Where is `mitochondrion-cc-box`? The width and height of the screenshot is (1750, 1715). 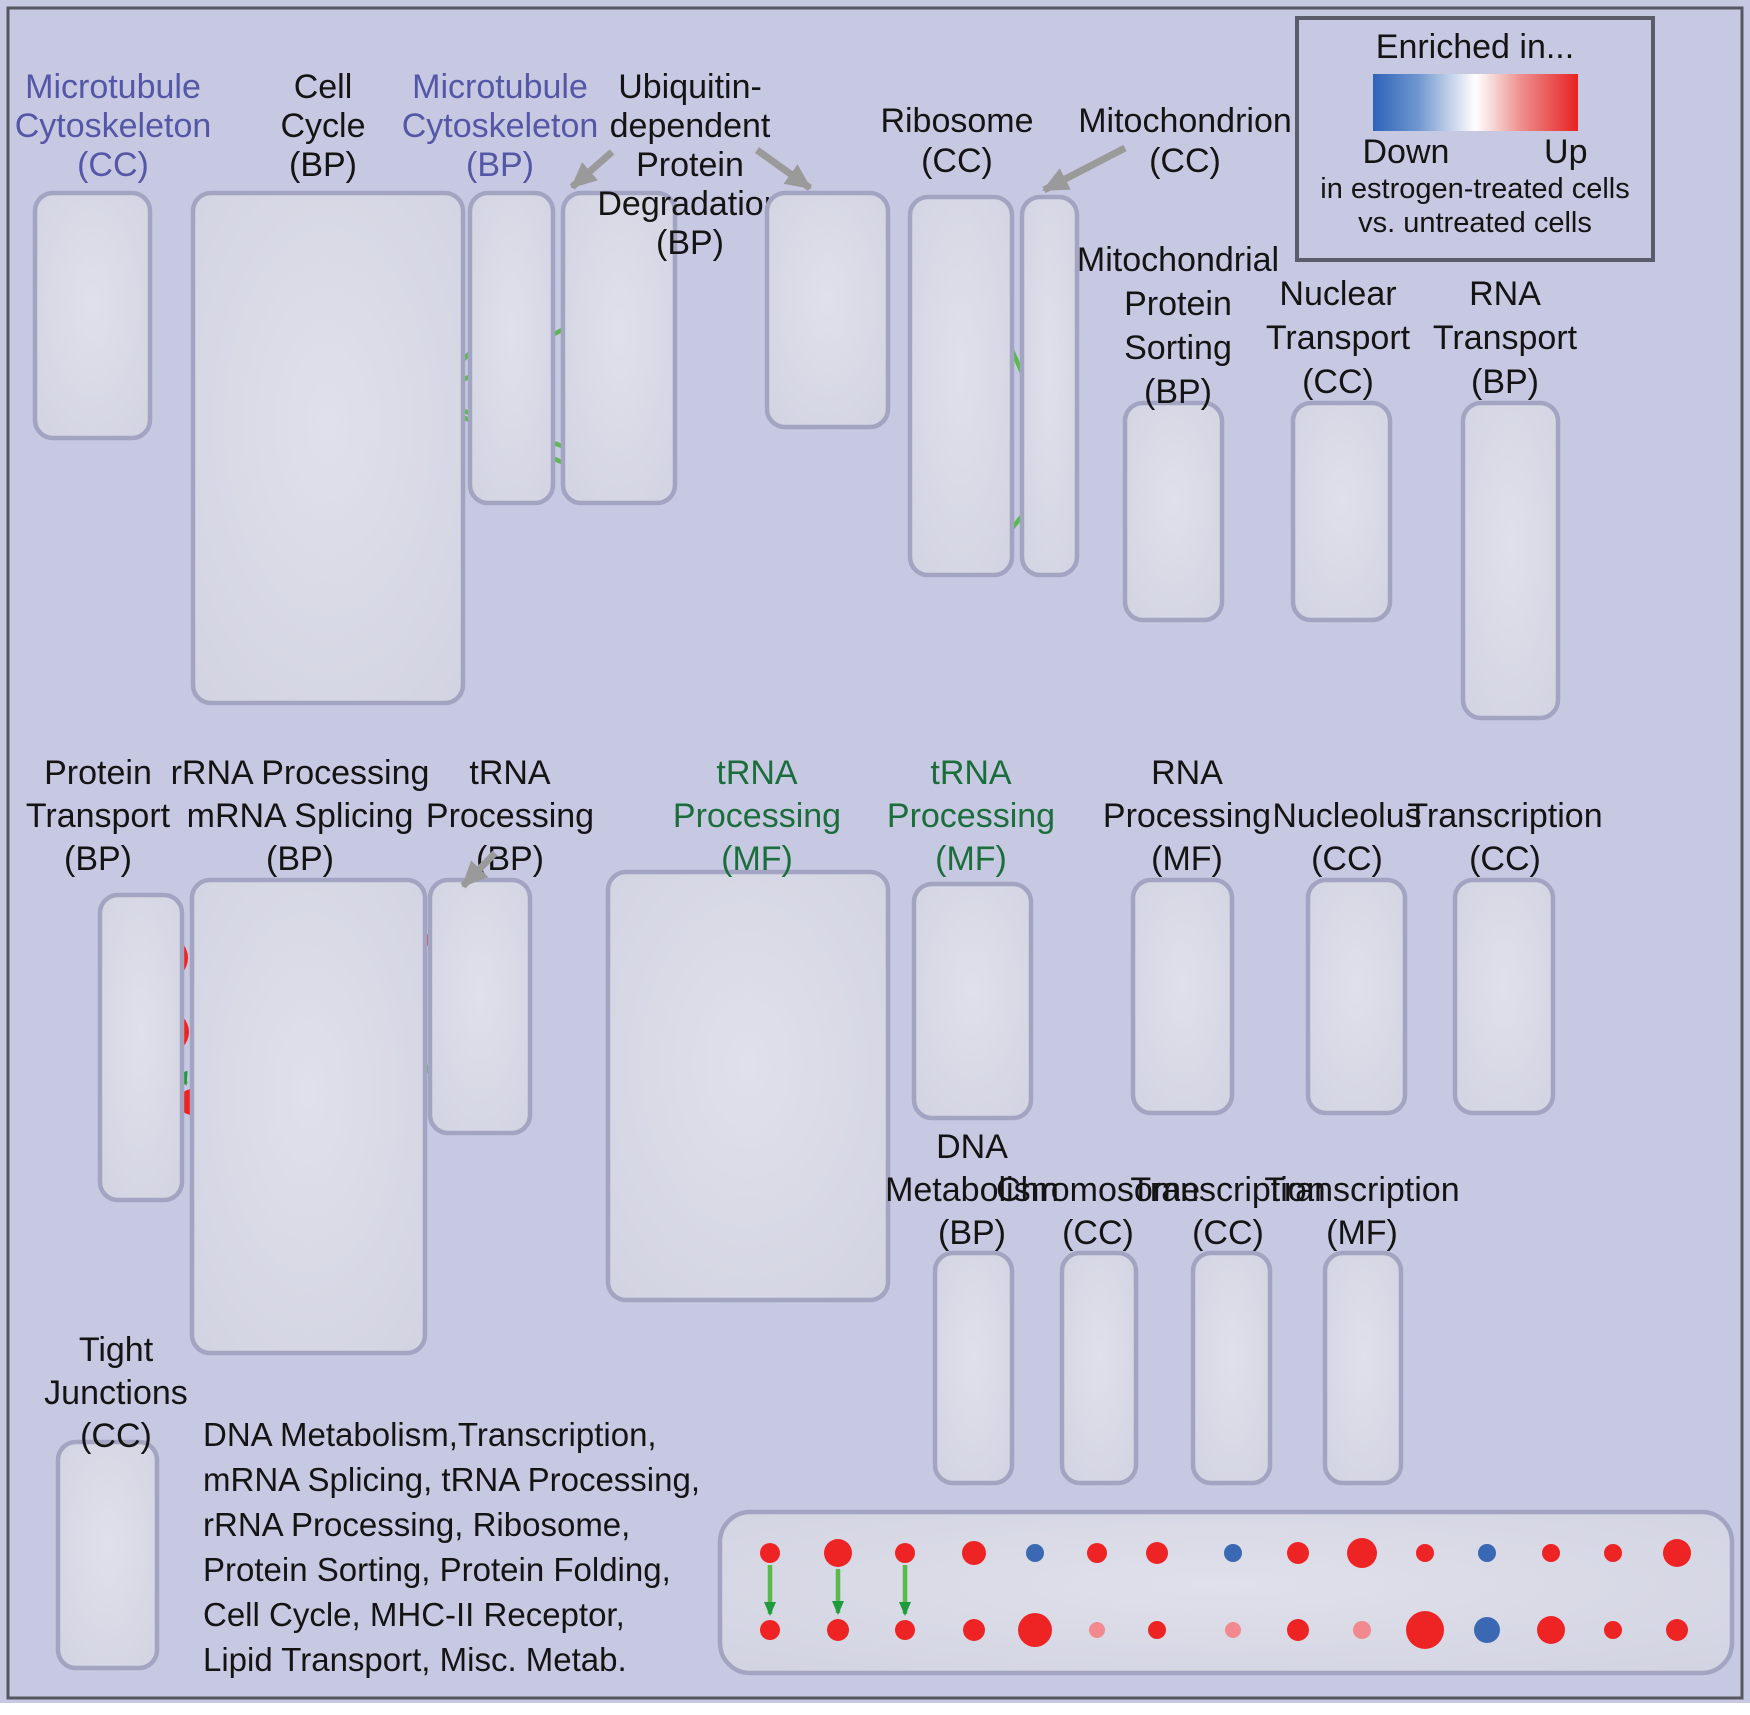
mitochondrion-cc-box is located at coordinates (1049, 386).